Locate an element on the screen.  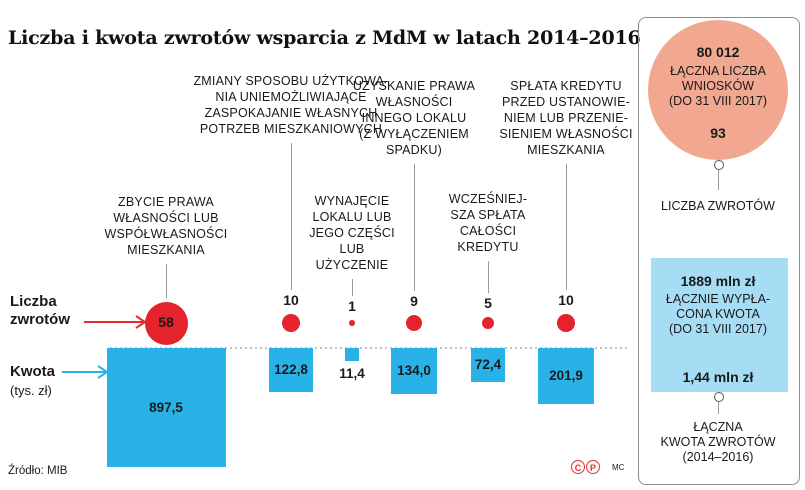
amount-label: 201,9 is located at coordinates (566, 376).